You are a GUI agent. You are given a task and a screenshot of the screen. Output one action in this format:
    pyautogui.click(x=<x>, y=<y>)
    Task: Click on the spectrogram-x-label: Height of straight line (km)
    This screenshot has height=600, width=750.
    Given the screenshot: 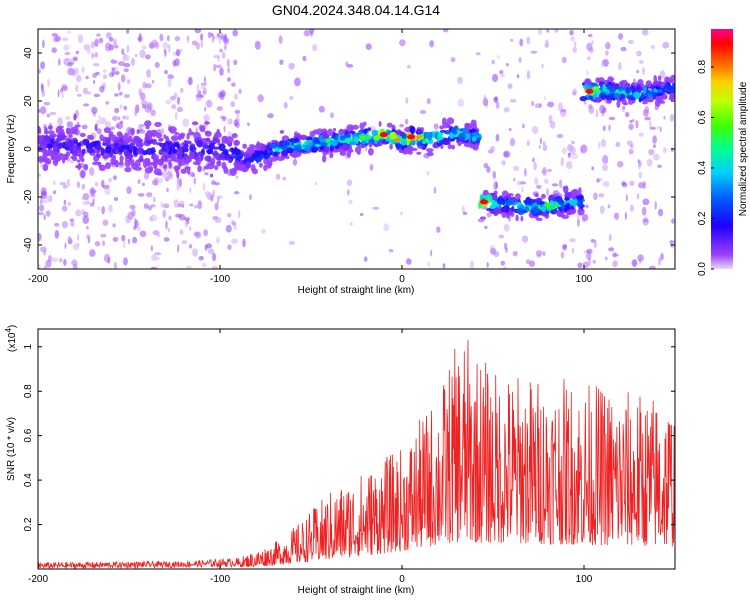 What is the action you would take?
    pyautogui.click(x=356, y=290)
    